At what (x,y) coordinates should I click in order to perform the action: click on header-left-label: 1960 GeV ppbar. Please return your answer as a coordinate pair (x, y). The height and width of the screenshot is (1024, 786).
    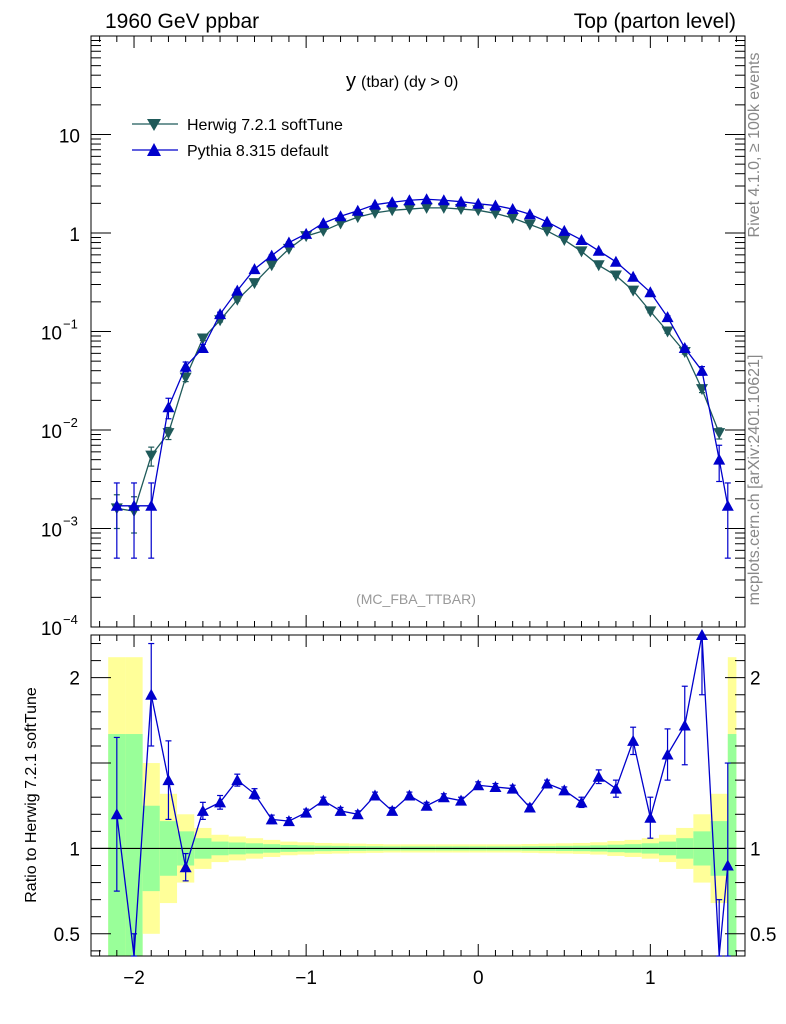
    Looking at the image, I should click on (182, 21).